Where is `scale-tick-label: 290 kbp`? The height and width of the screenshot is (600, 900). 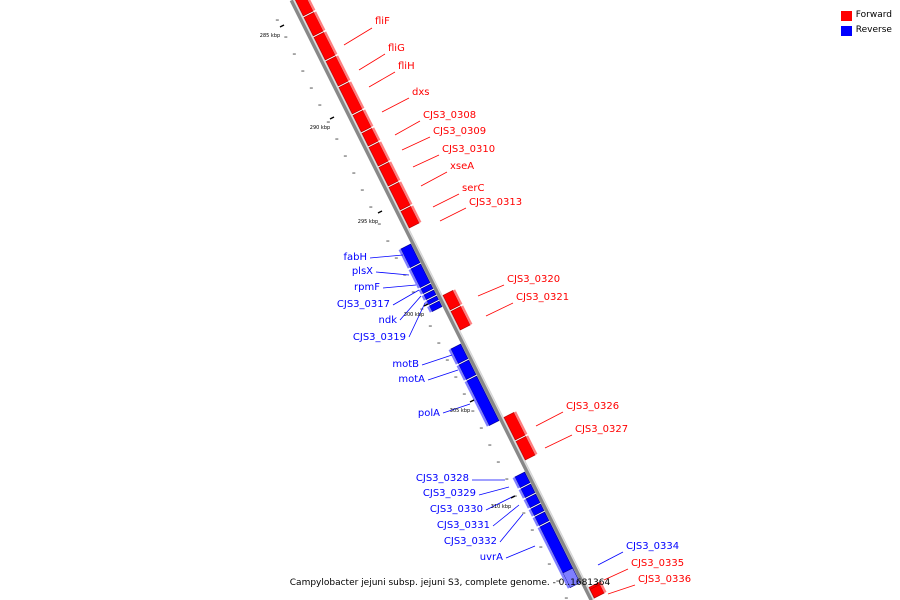
scale-tick-label: 290 kbp is located at coordinates (320, 128).